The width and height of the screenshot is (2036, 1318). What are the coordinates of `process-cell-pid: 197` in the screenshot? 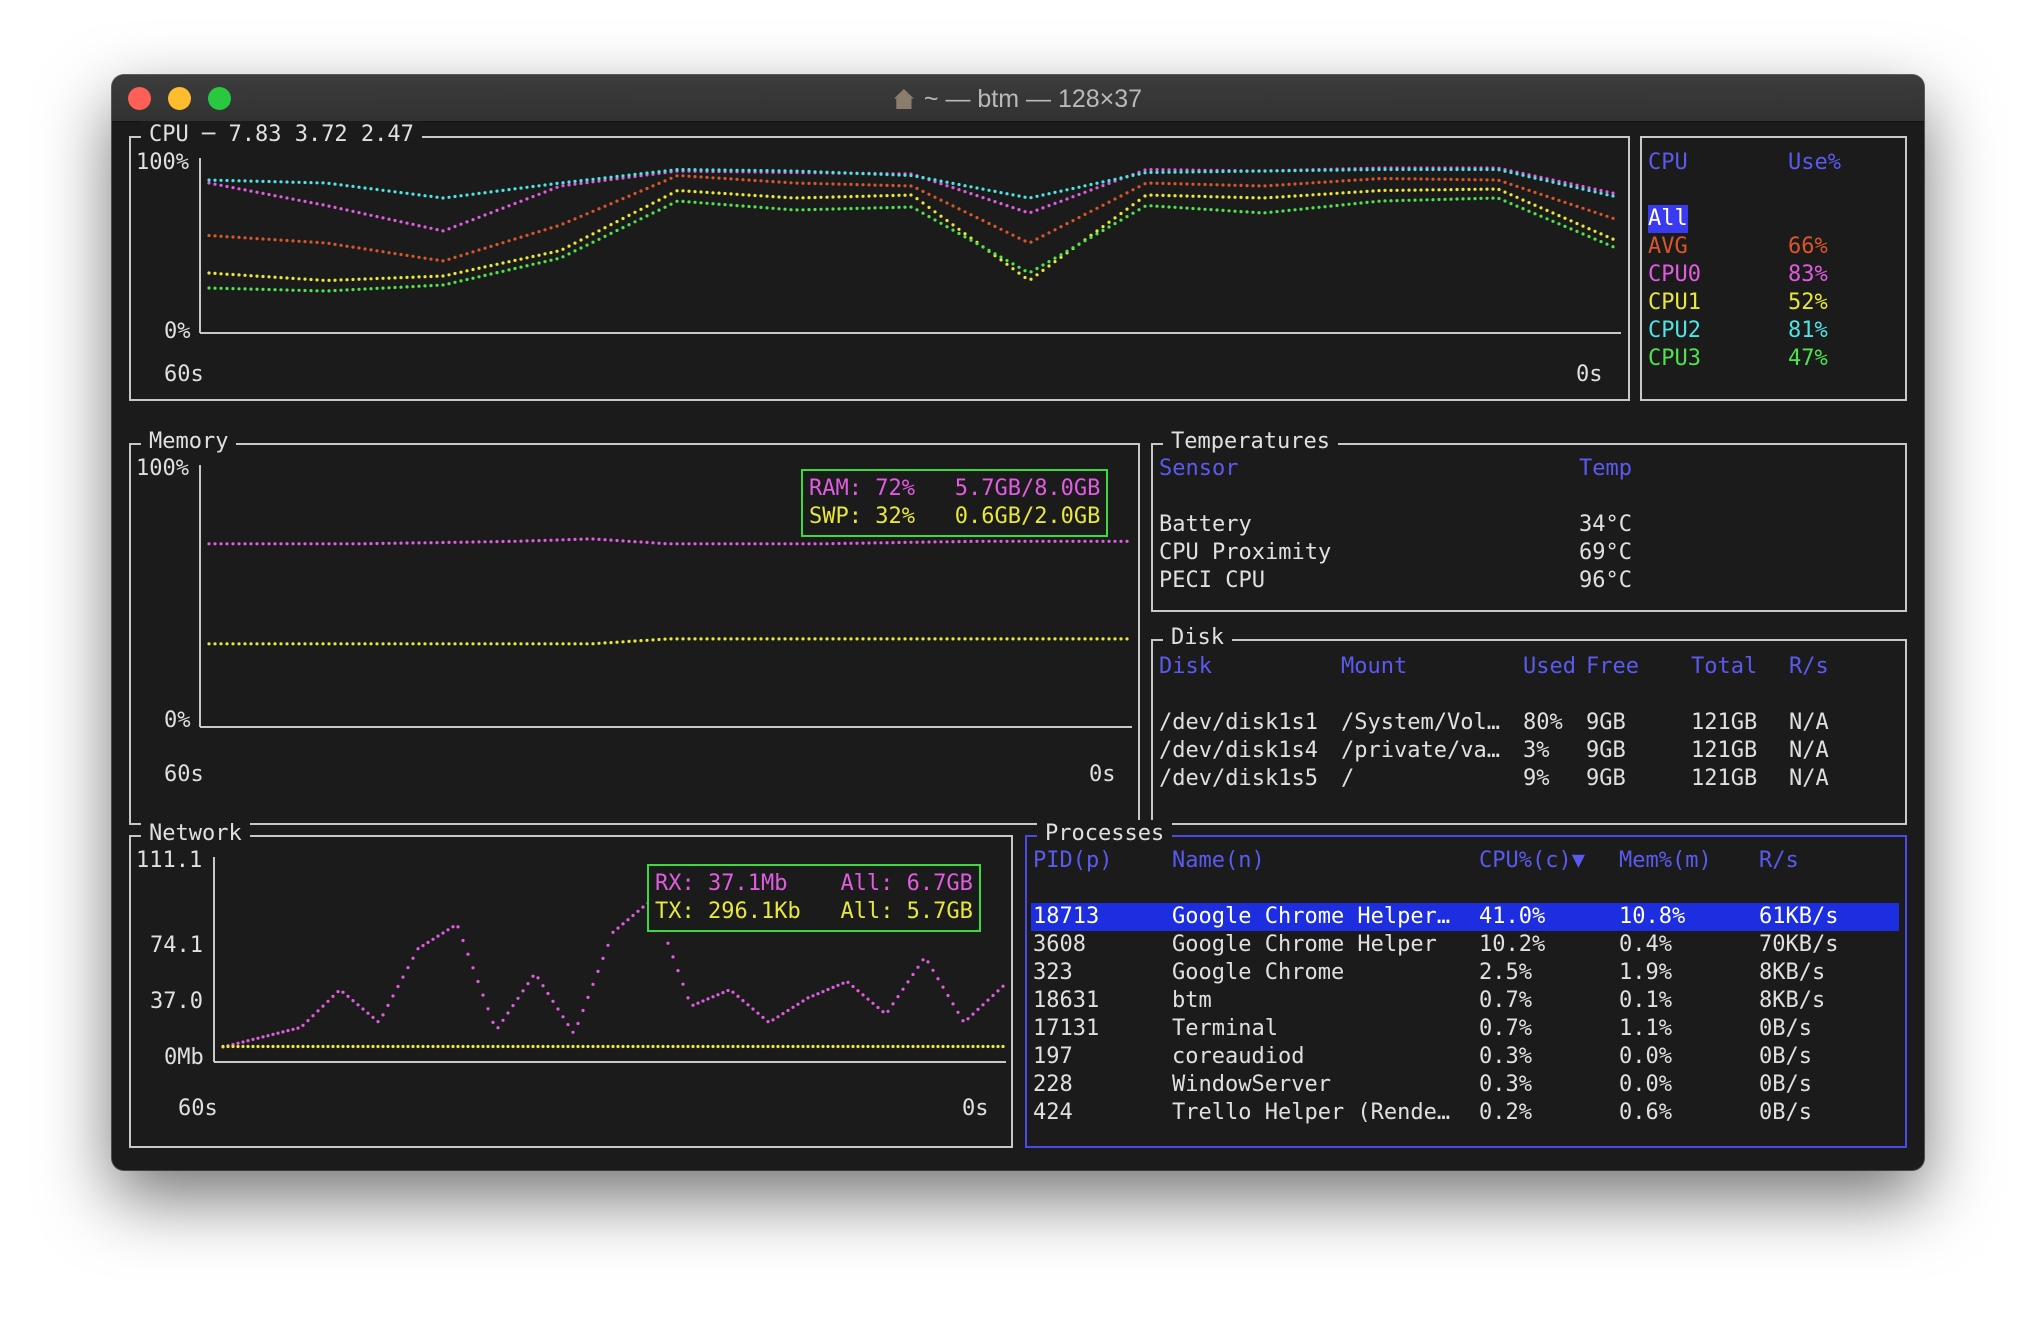 It's located at (1053, 1056).